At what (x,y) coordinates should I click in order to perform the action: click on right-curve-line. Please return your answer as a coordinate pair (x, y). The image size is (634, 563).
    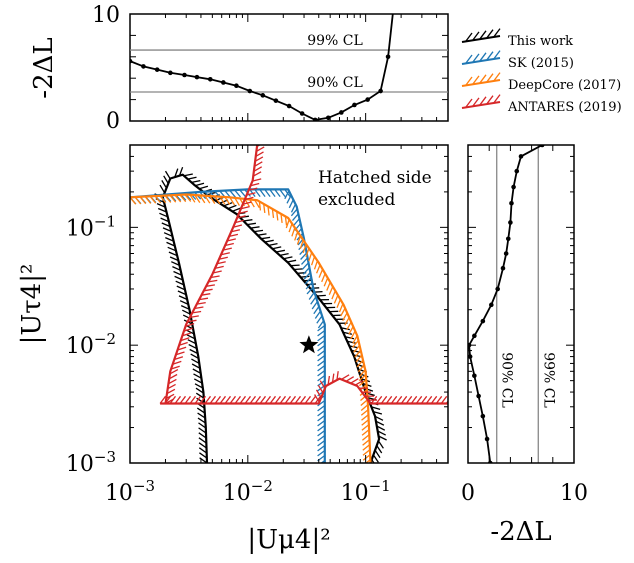
    Looking at the image, I should click on (505, 304).